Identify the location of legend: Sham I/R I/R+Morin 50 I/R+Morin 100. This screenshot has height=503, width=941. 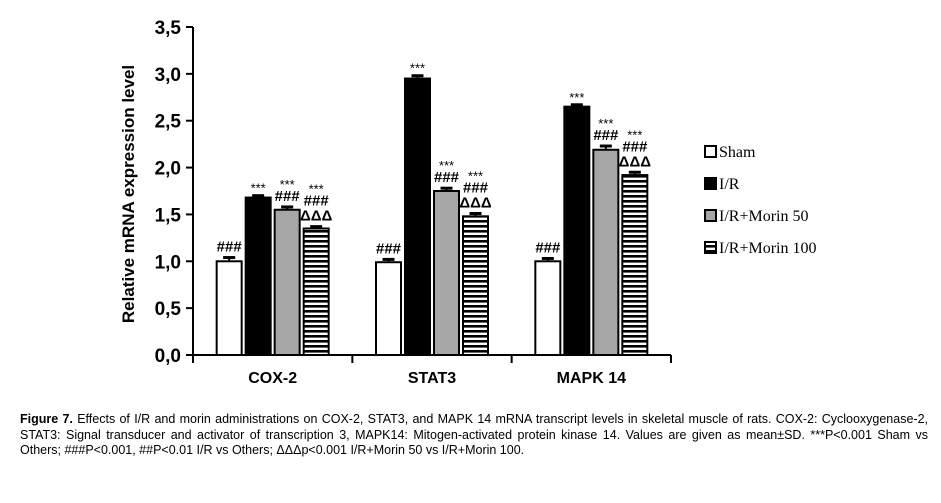
(760, 200).